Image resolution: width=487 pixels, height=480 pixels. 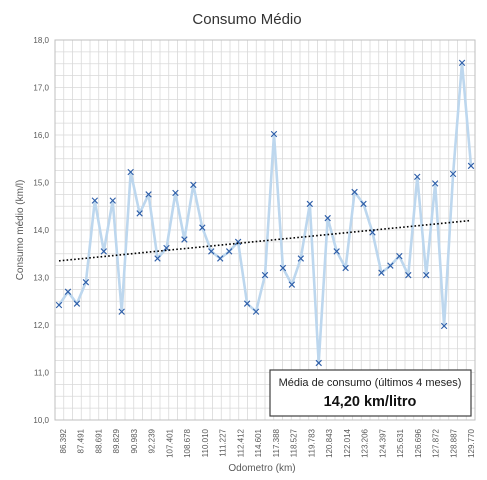 What do you see at coordinates (436, 442) in the screenshot?
I see `x-tick-label: 127.872` at bounding box center [436, 442].